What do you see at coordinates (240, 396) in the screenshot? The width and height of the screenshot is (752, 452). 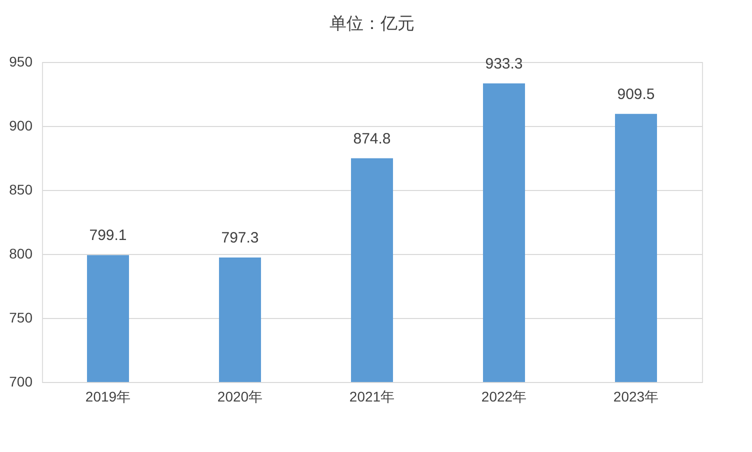 I see `x-tick-label: 2020年` at bounding box center [240, 396].